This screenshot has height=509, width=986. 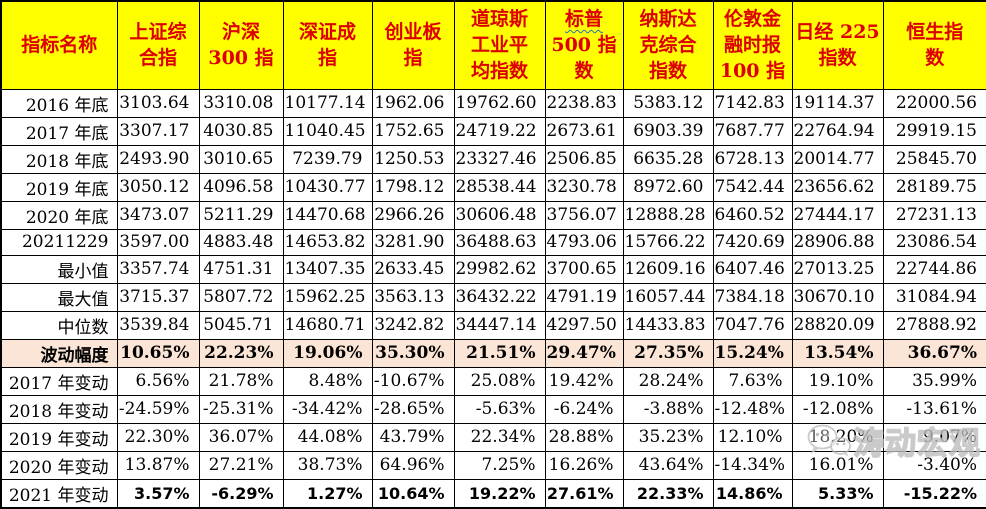 I want to click on value-cell: 4883.48, so click(x=241, y=242).